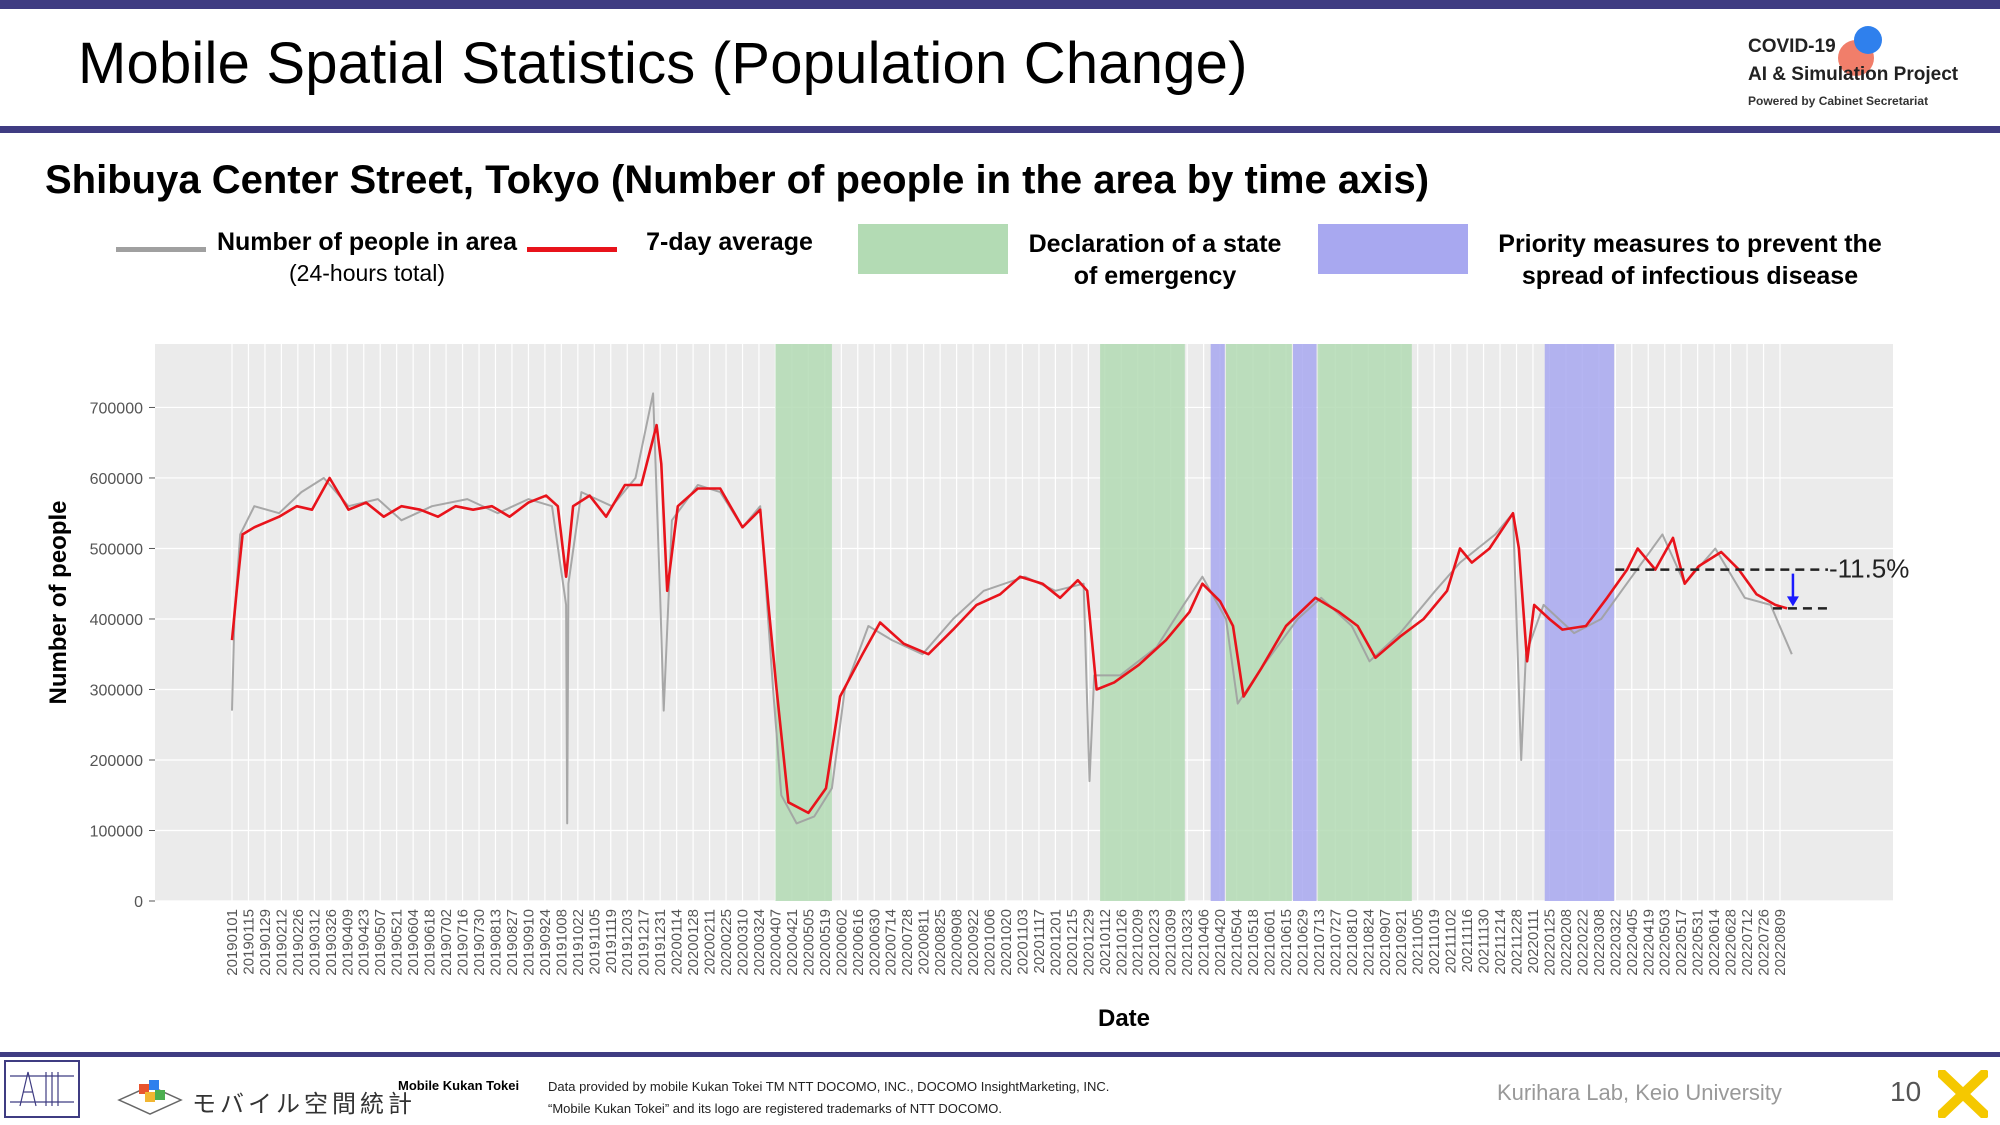  Describe the element at coordinates (446, 942) in the screenshot. I see `x-tick-label: 20190702` at that location.